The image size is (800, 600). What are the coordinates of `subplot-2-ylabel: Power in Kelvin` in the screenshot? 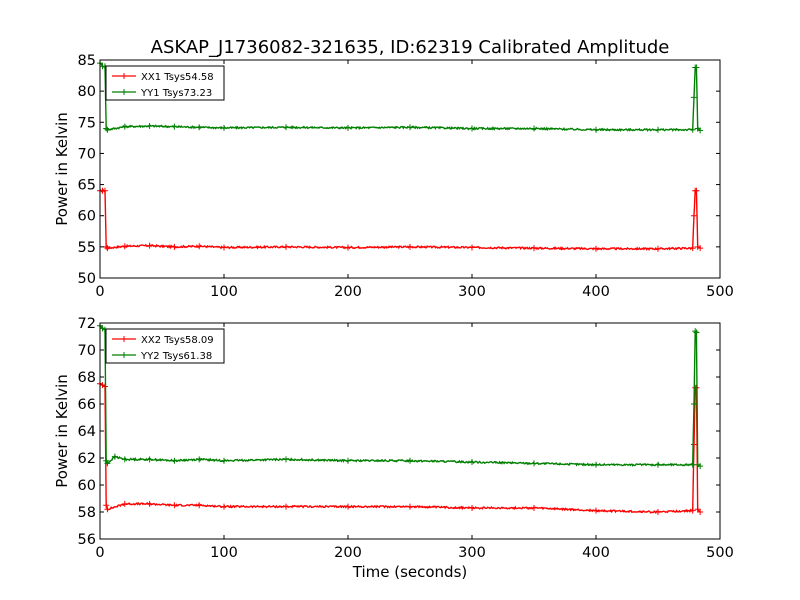 It's located at (62, 431).